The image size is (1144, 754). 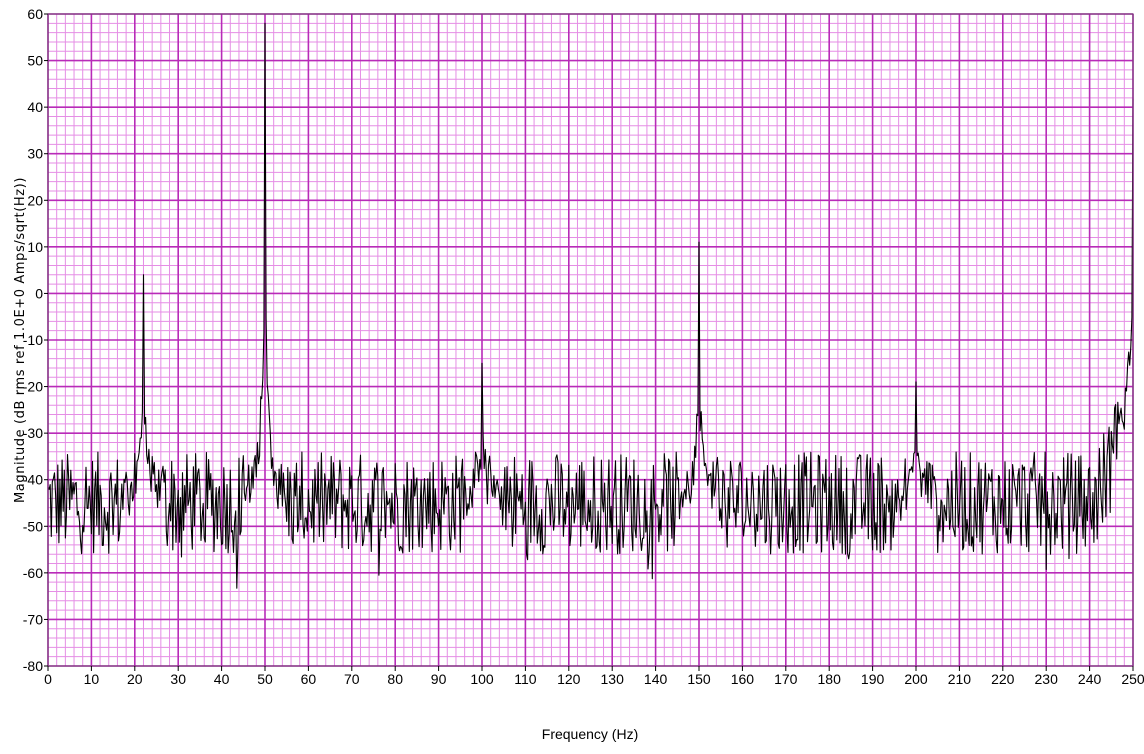 What do you see at coordinates (786, 679) in the screenshot?
I see `x-tick-label: 170` at bounding box center [786, 679].